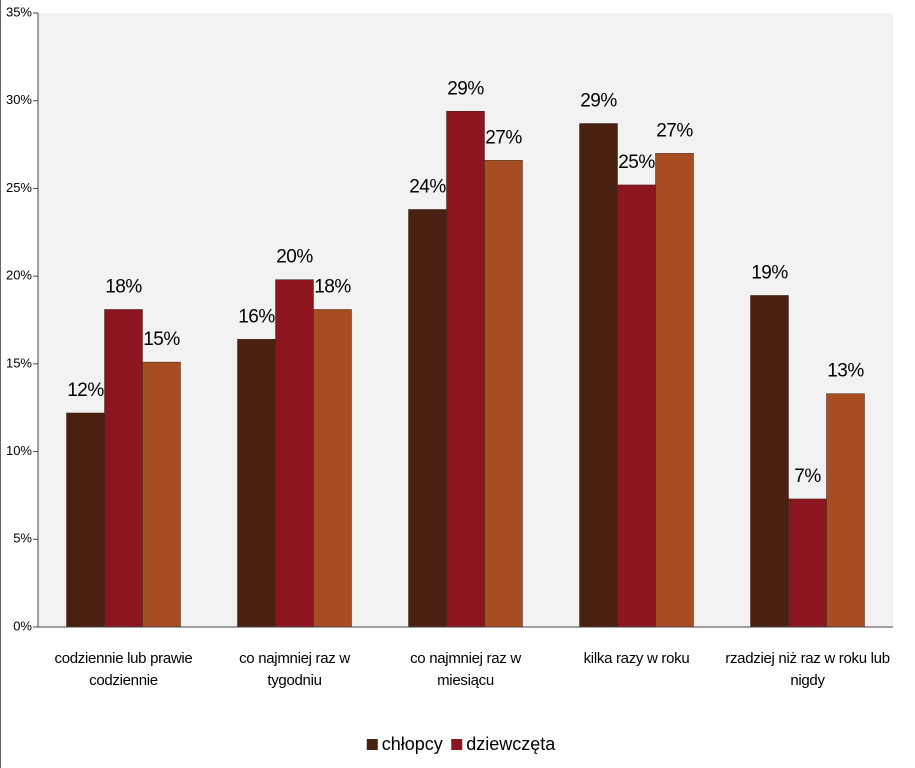 This screenshot has height=768, width=915. Describe the element at coordinates (845, 371) in the screenshot. I see `data-label: 13%` at that location.